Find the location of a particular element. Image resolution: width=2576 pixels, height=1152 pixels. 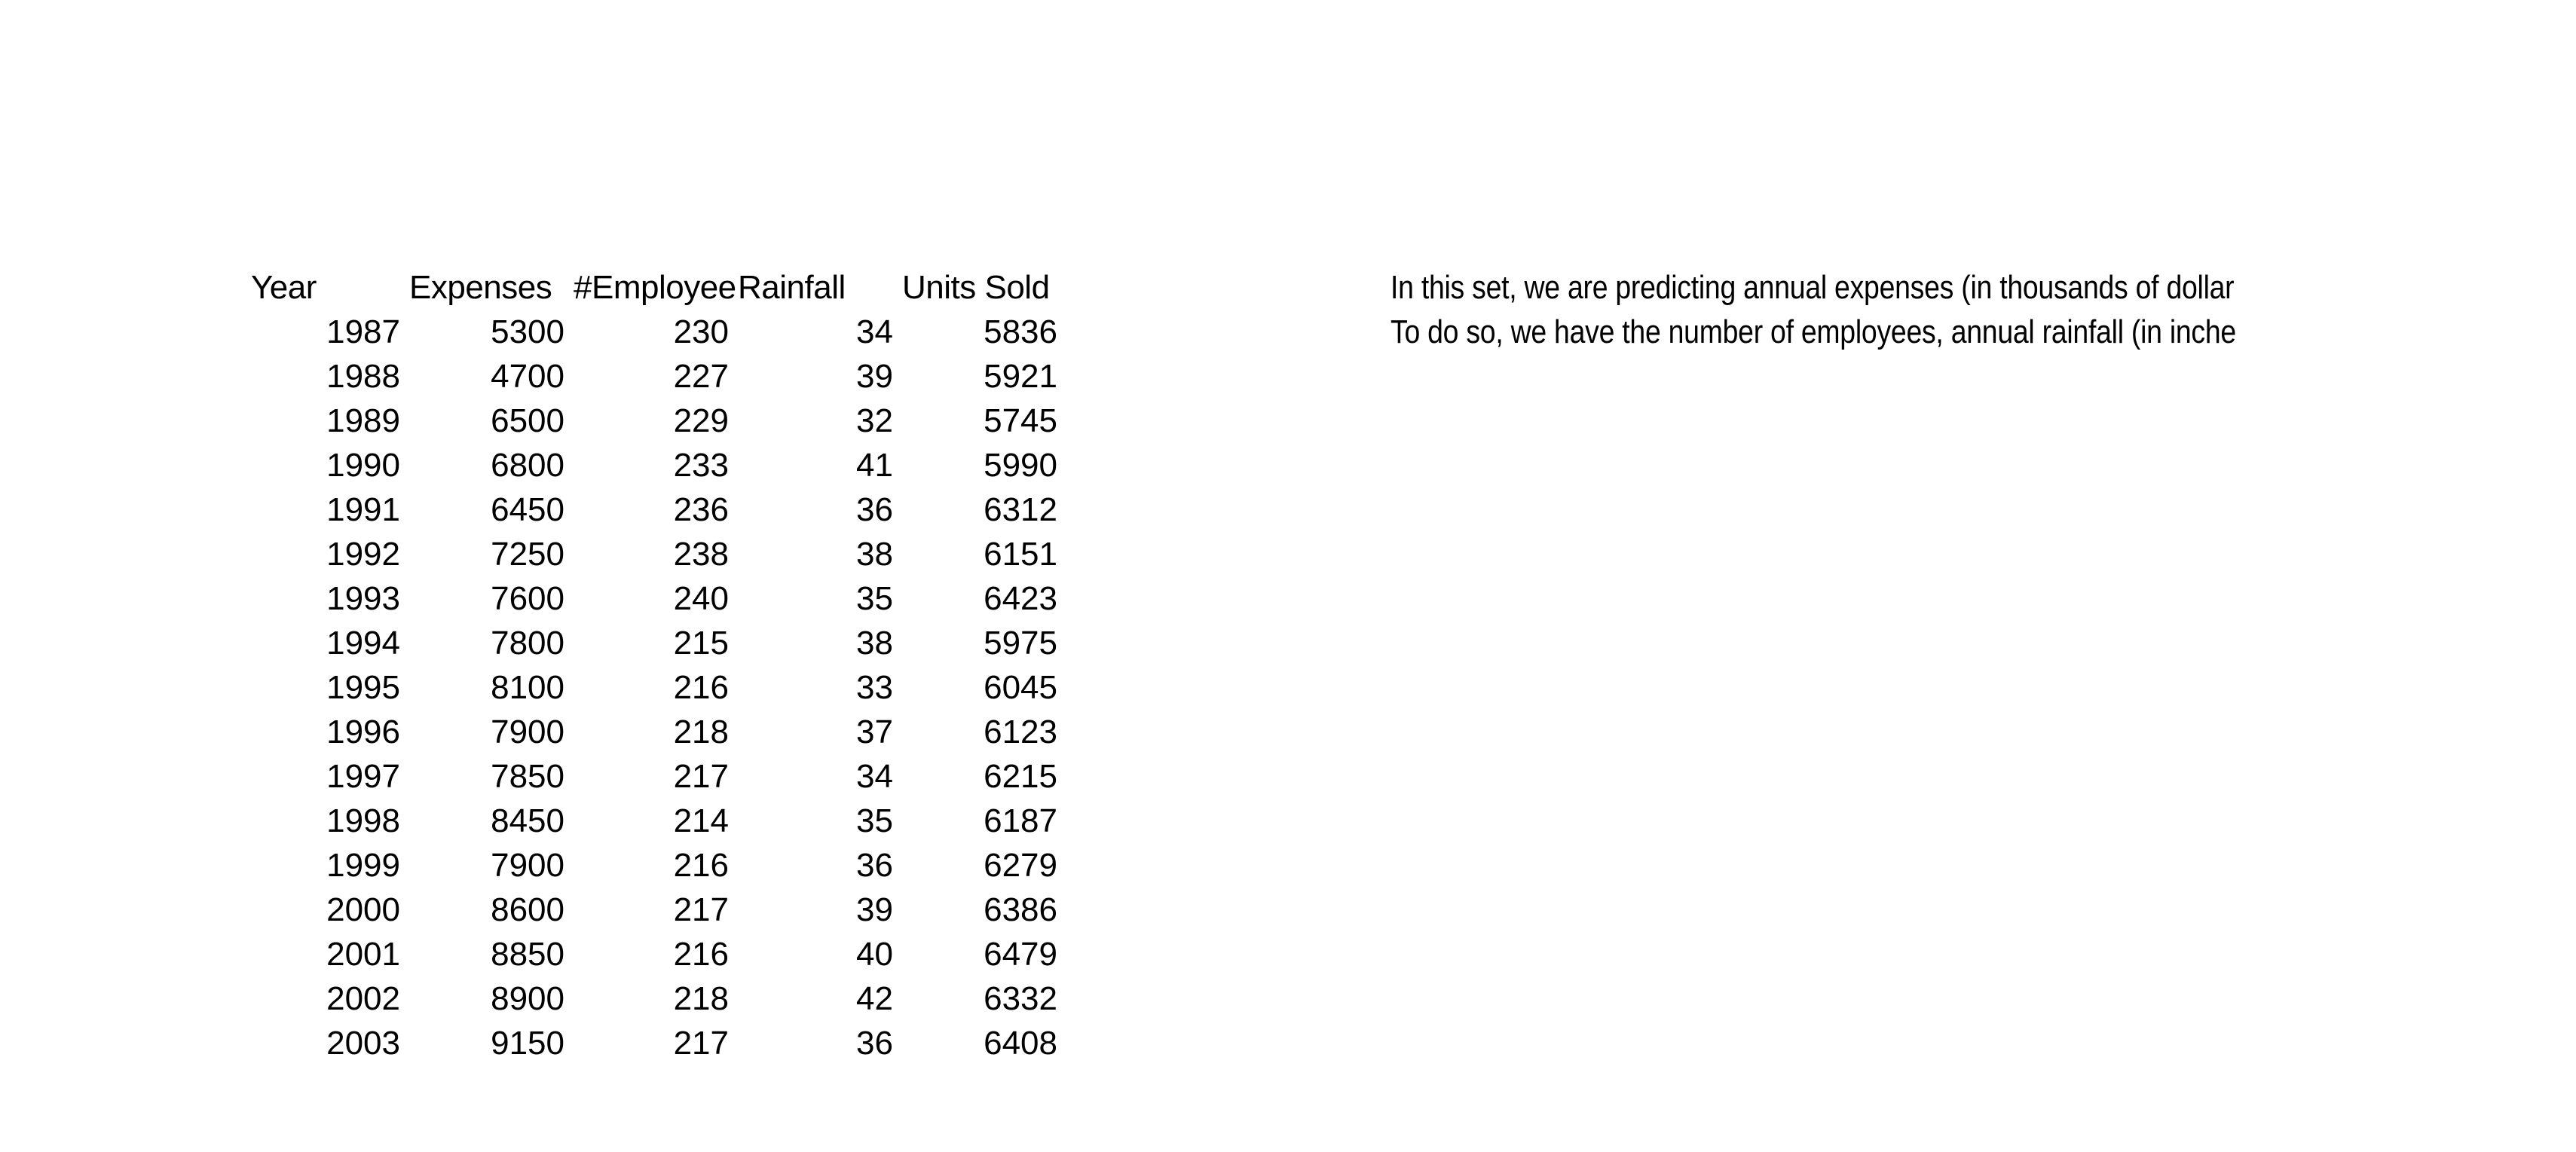

cell-employees: 227 is located at coordinates (701, 376).